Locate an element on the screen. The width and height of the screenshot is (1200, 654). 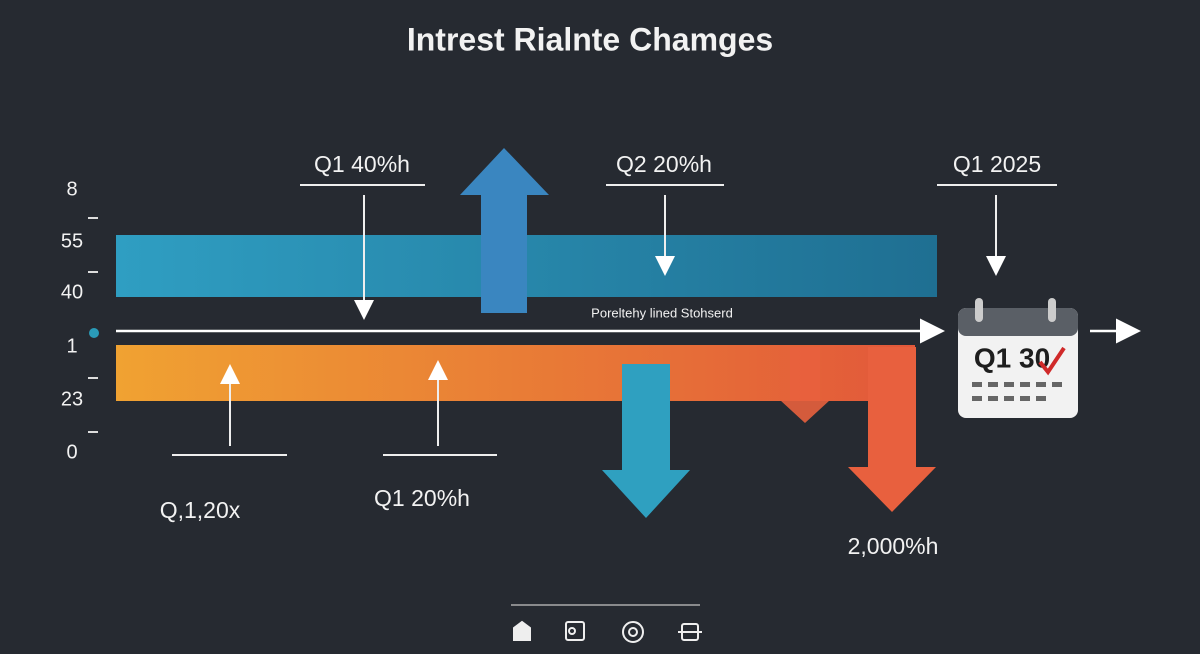
footer-icons is located at coordinates (607, 631).